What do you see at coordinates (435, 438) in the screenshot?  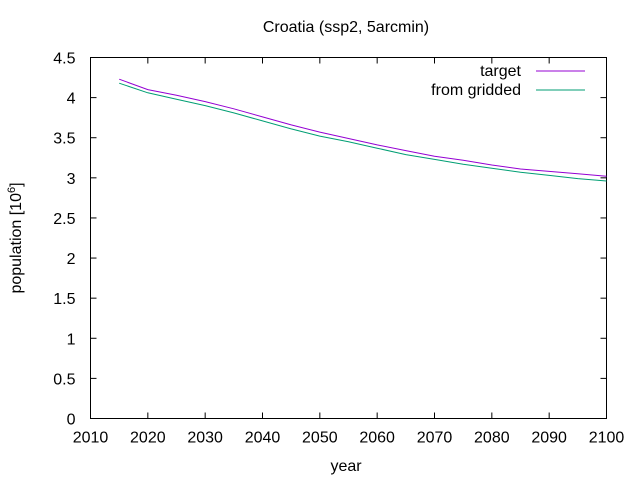 I see `x-tick-label: 2070` at bounding box center [435, 438].